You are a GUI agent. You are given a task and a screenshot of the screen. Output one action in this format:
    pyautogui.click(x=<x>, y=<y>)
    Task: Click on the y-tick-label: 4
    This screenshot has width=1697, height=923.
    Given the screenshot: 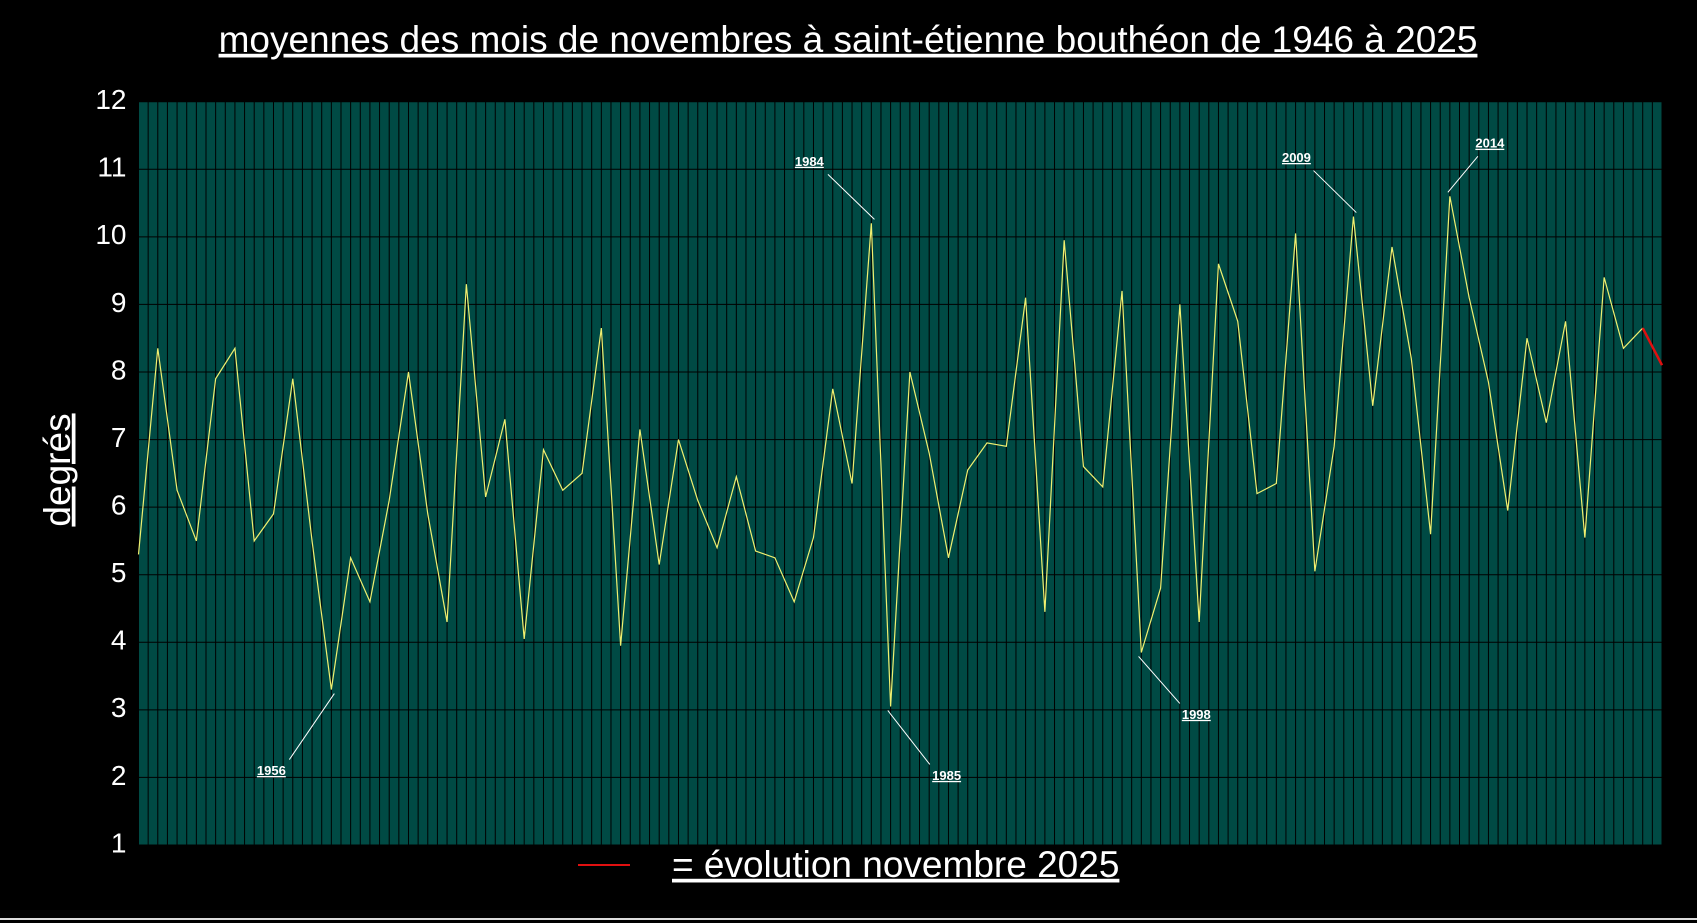 What is the action you would take?
    pyautogui.click(x=119, y=640)
    